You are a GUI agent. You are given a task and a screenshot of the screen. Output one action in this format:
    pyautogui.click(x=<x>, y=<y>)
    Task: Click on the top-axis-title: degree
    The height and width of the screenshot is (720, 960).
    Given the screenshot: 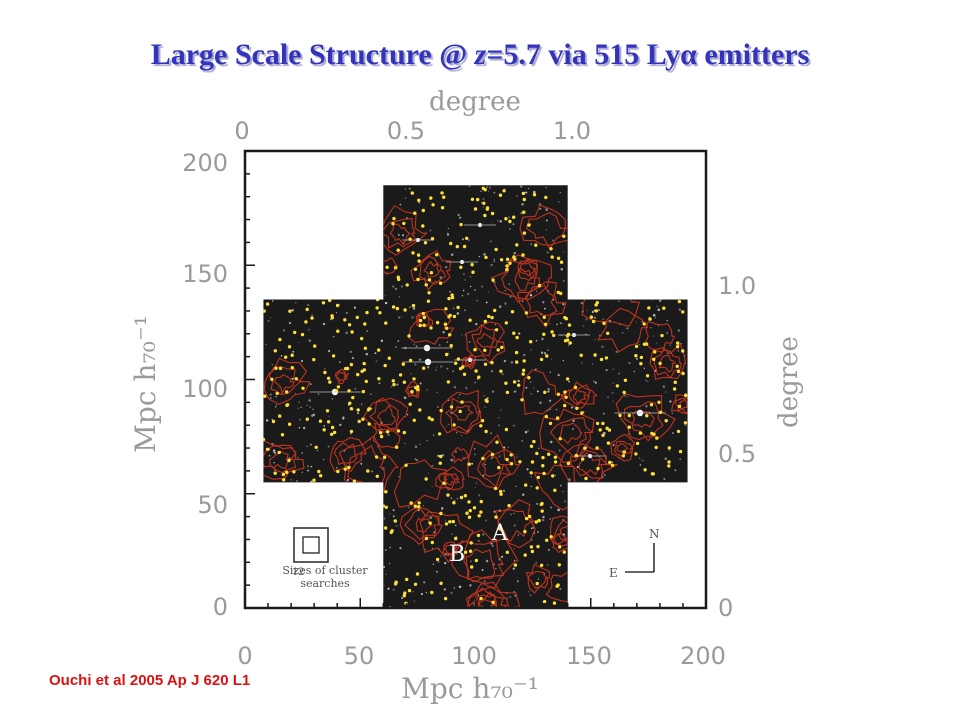 What is the action you would take?
    pyautogui.click(x=475, y=102)
    